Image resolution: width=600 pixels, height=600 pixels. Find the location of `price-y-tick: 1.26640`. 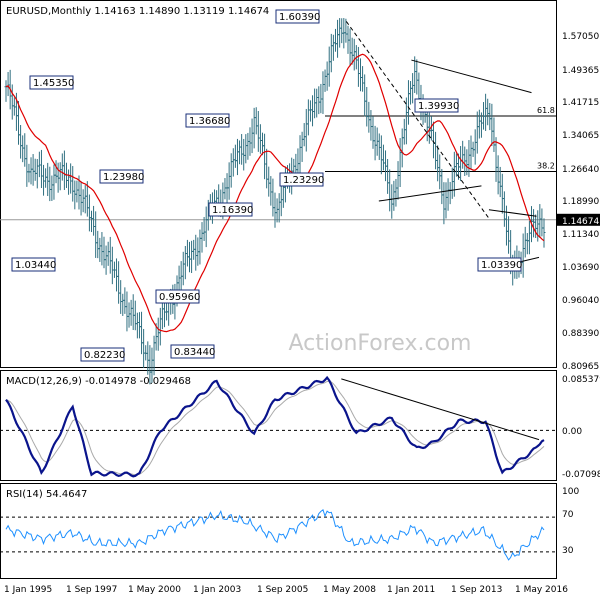

price-y-tick: 1.26640 is located at coordinates (580, 170).